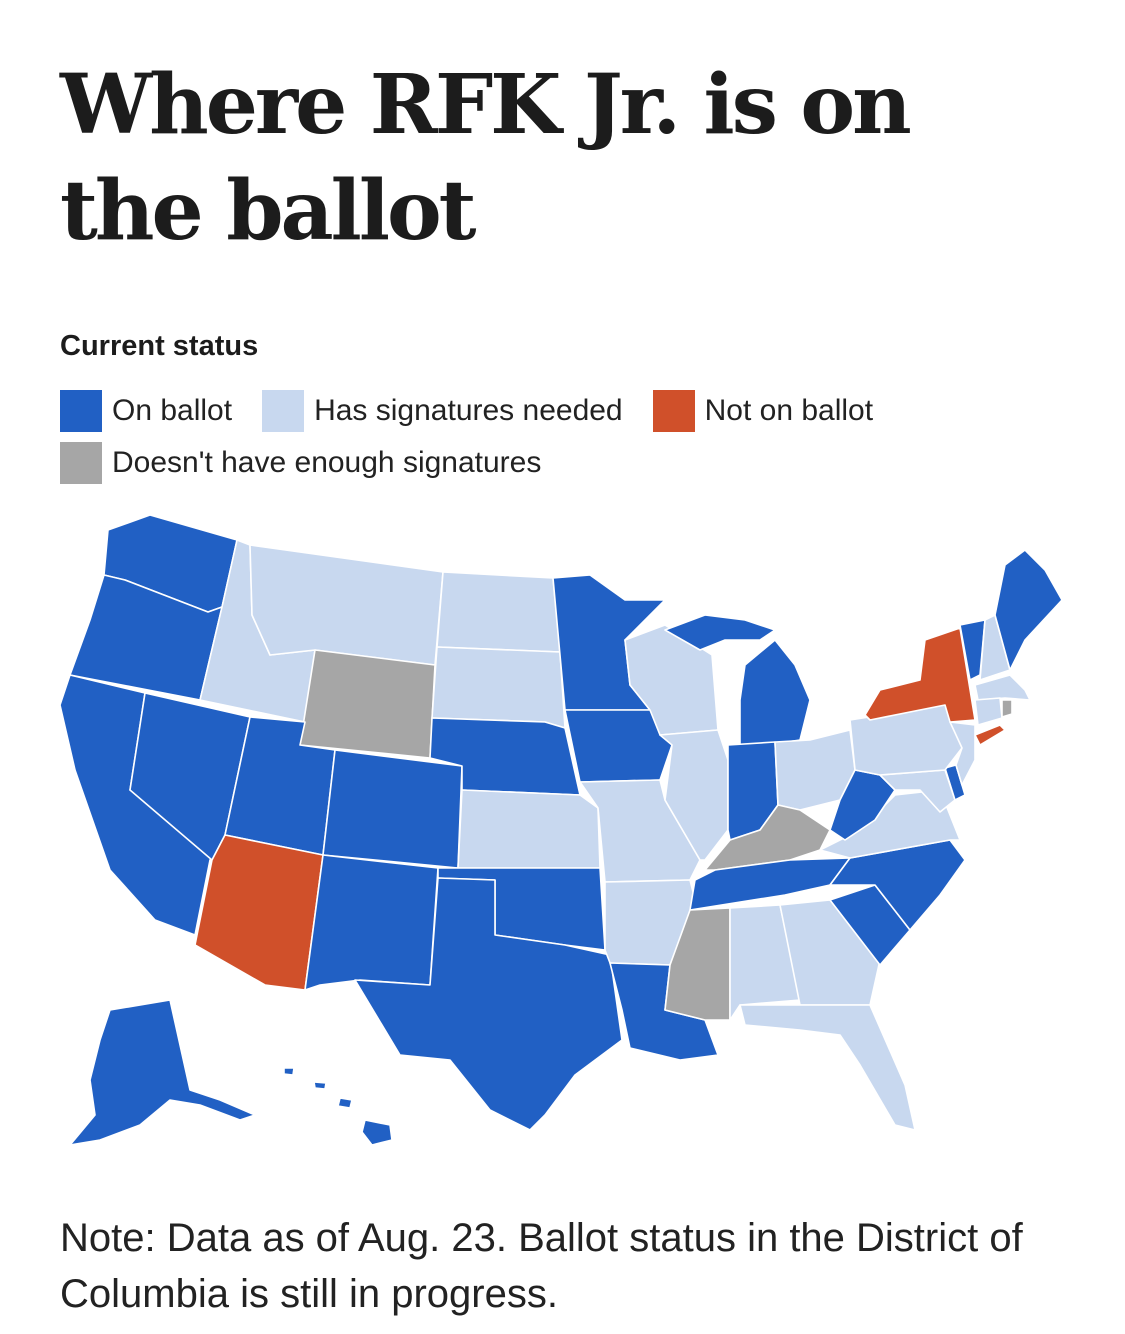 The image size is (1125, 1334). Describe the element at coordinates (320, 1085) in the screenshot. I see `state-hawaii-oahu` at that location.